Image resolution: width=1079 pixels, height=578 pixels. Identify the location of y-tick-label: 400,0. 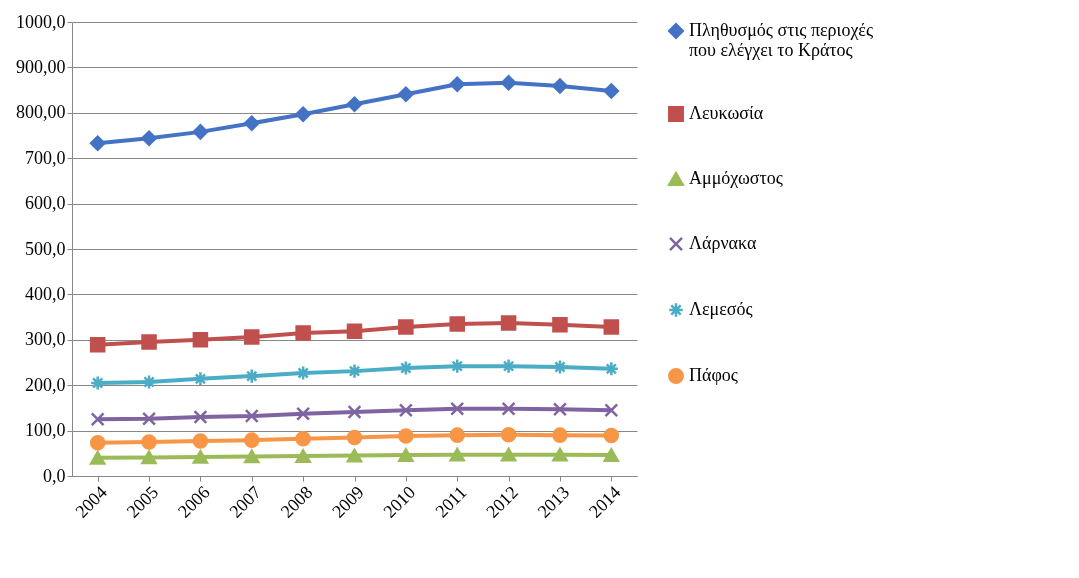
(45, 293).